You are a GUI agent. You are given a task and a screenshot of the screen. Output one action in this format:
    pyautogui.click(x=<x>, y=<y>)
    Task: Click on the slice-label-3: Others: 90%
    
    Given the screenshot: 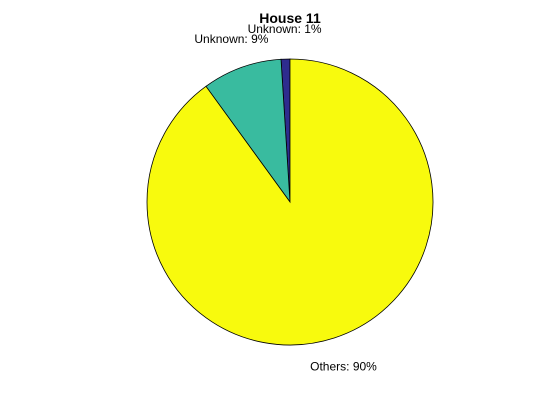 What is the action you would take?
    pyautogui.click(x=343, y=367)
    